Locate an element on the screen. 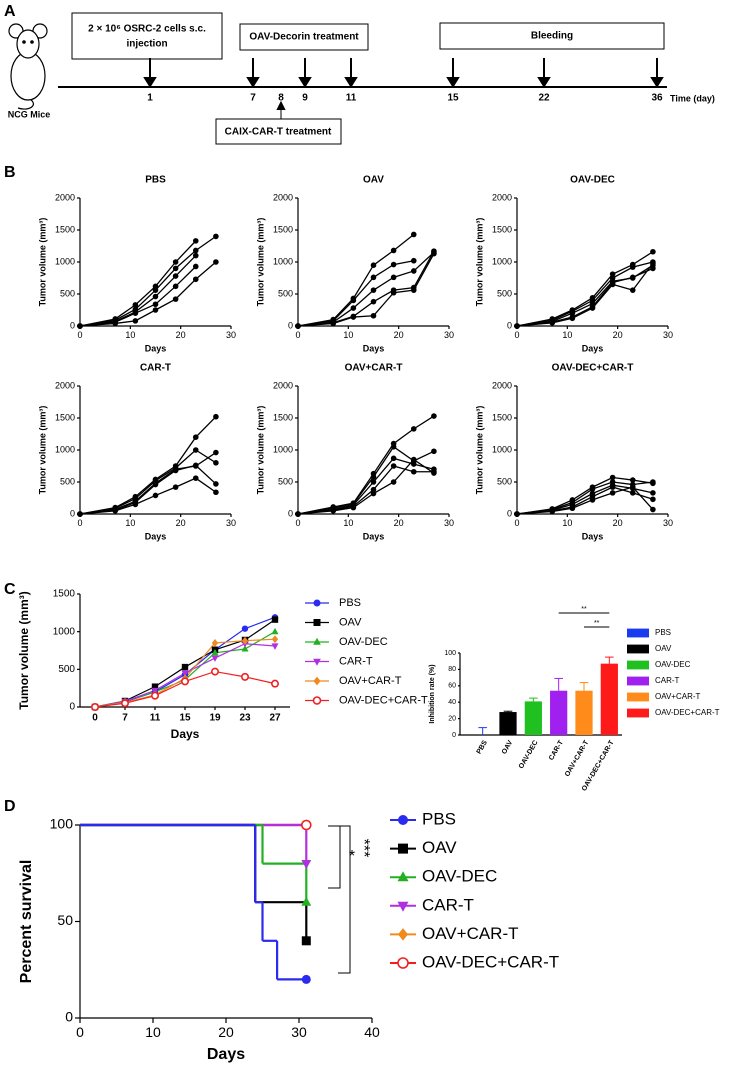  legend-label: PBS is located at coordinates (439, 818).